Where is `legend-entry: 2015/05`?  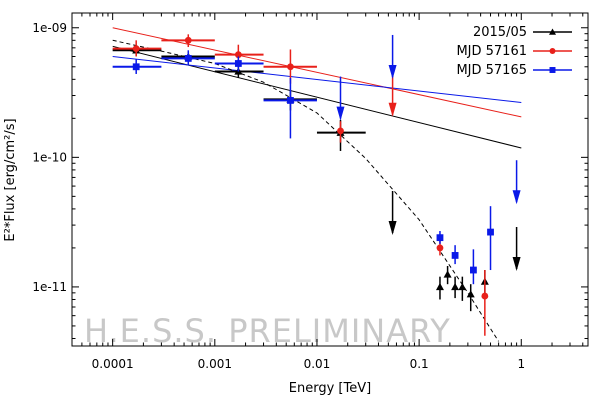
legend-entry: 2015/05 is located at coordinates (522, 32).